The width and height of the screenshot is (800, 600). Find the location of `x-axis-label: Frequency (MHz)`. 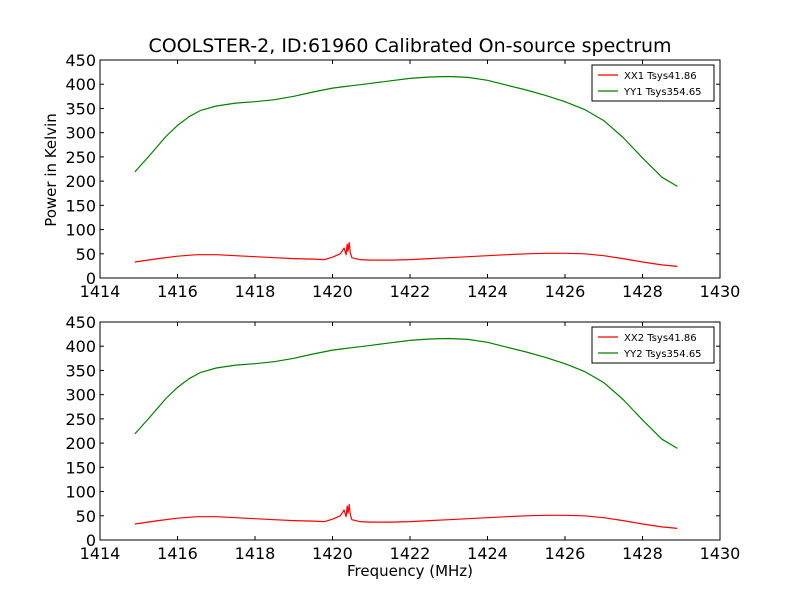

x-axis-label: Frequency (MHz) is located at coordinates (410, 571).